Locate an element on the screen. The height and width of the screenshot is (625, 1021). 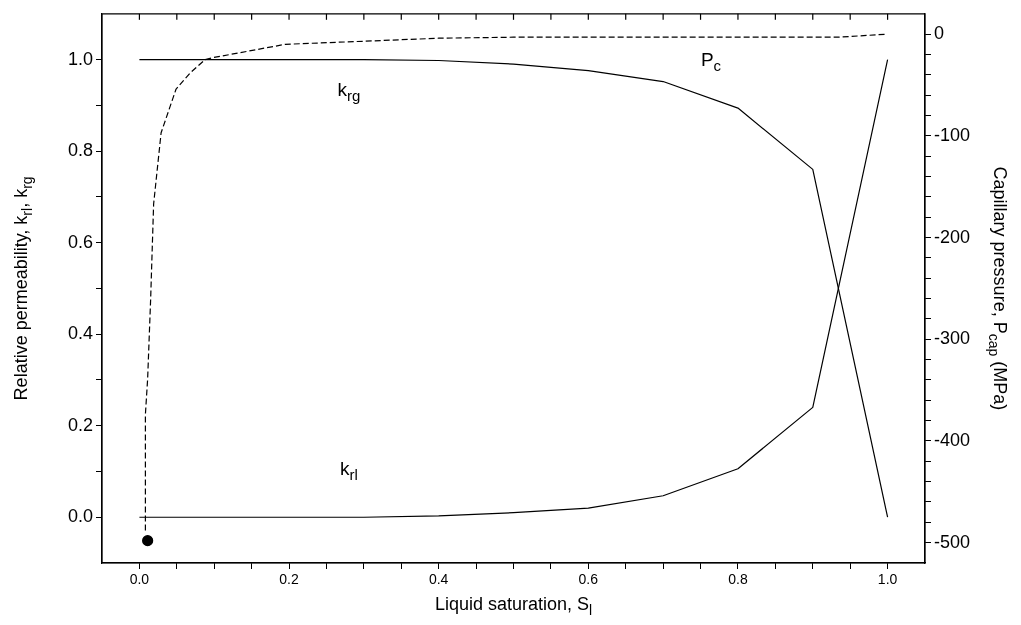
y2-tick-label: -500 is located at coordinates (952, 541).